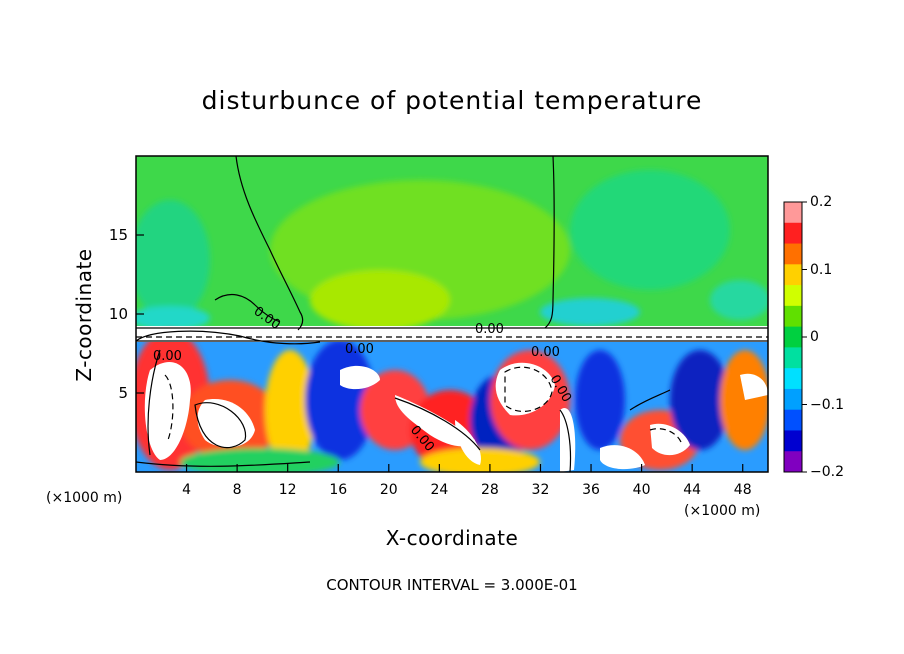 Image resolution: width=904 pixels, height=654 pixels. I want to click on x-tick-label: 48, so click(742, 490).